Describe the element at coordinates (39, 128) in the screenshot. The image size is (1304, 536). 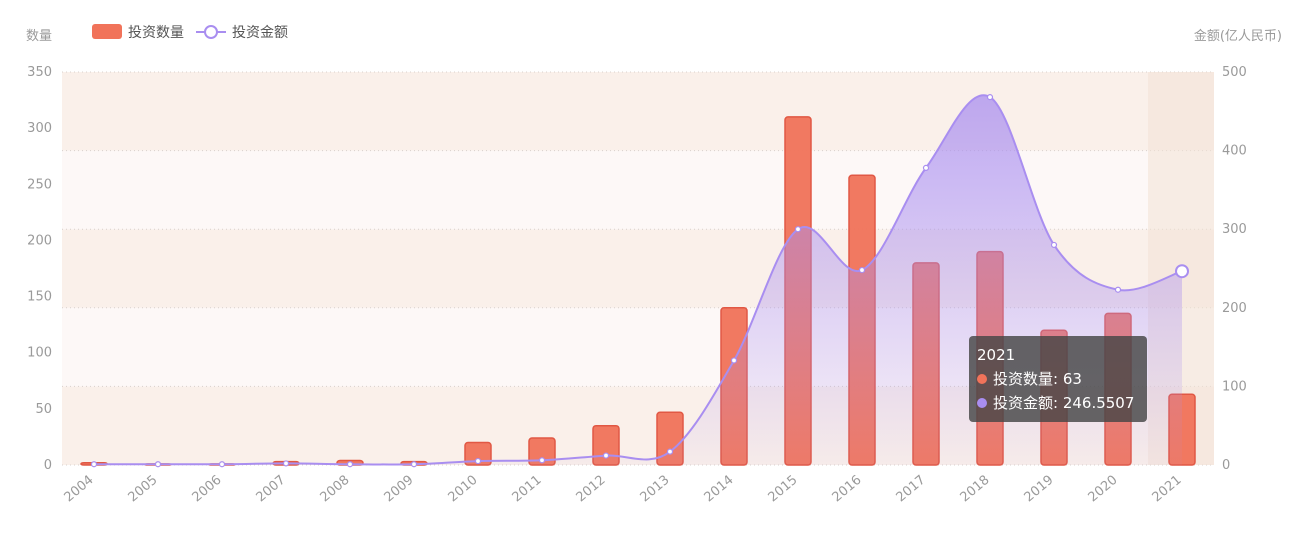
I see `y-left-tick-label: 300` at that location.